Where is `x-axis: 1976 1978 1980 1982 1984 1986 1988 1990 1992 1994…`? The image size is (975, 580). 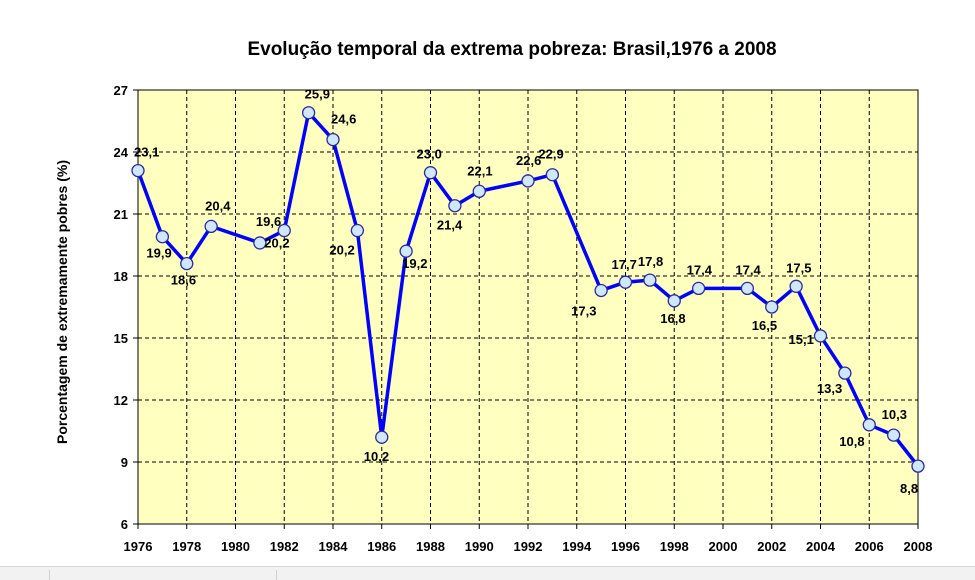 x-axis: 1976 1978 1980 1982 1984 1986 1988 1990 1992 1994… is located at coordinates (528, 539).